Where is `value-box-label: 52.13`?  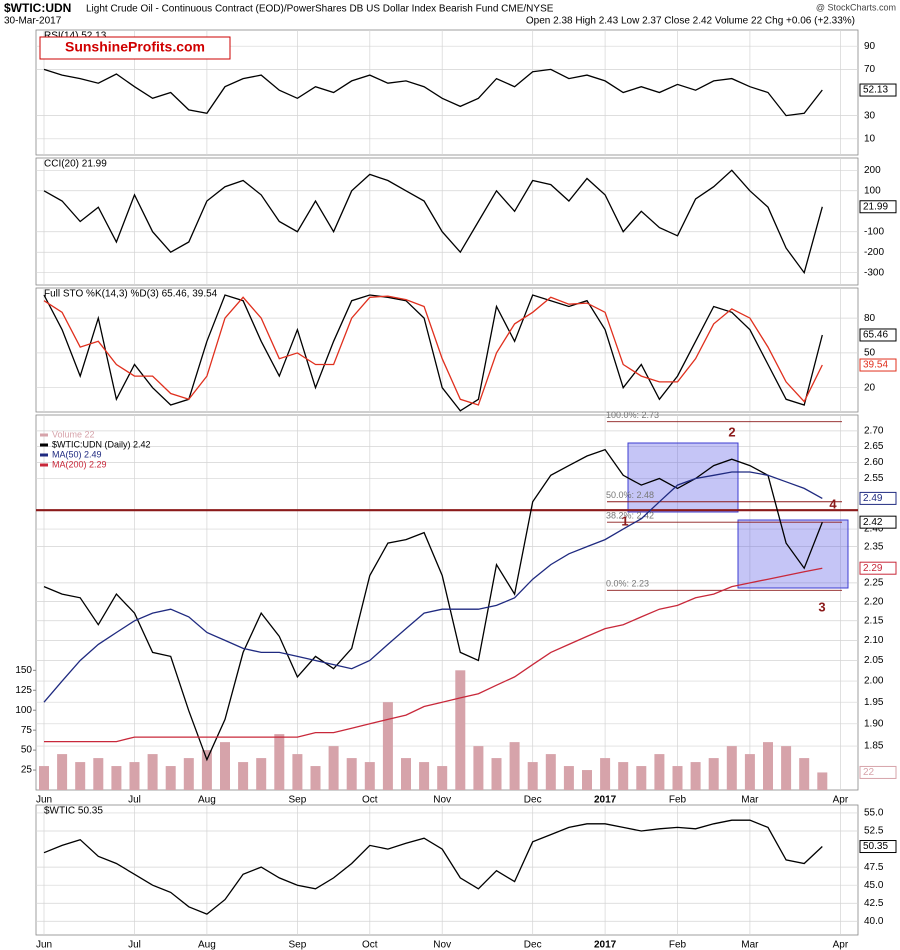 value-box-label: 52.13 is located at coordinates (875, 90).